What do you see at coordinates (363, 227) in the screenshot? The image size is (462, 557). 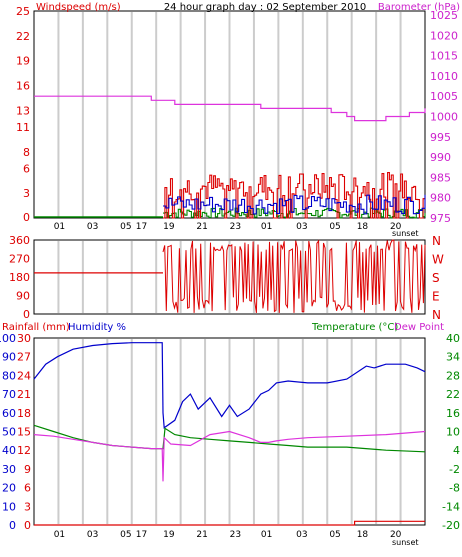 I see `x-tick-label-top: 18` at bounding box center [363, 227].